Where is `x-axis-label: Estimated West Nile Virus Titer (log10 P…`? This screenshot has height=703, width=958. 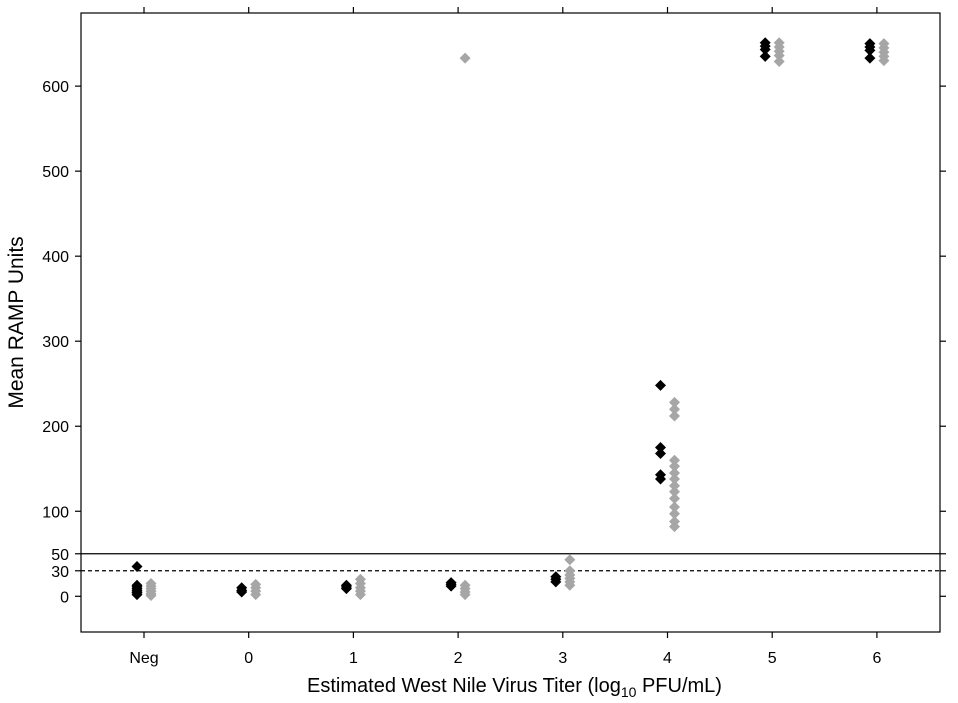 x-axis-label: Estimated West Nile Virus Titer (log10 P… is located at coordinates (514, 687).